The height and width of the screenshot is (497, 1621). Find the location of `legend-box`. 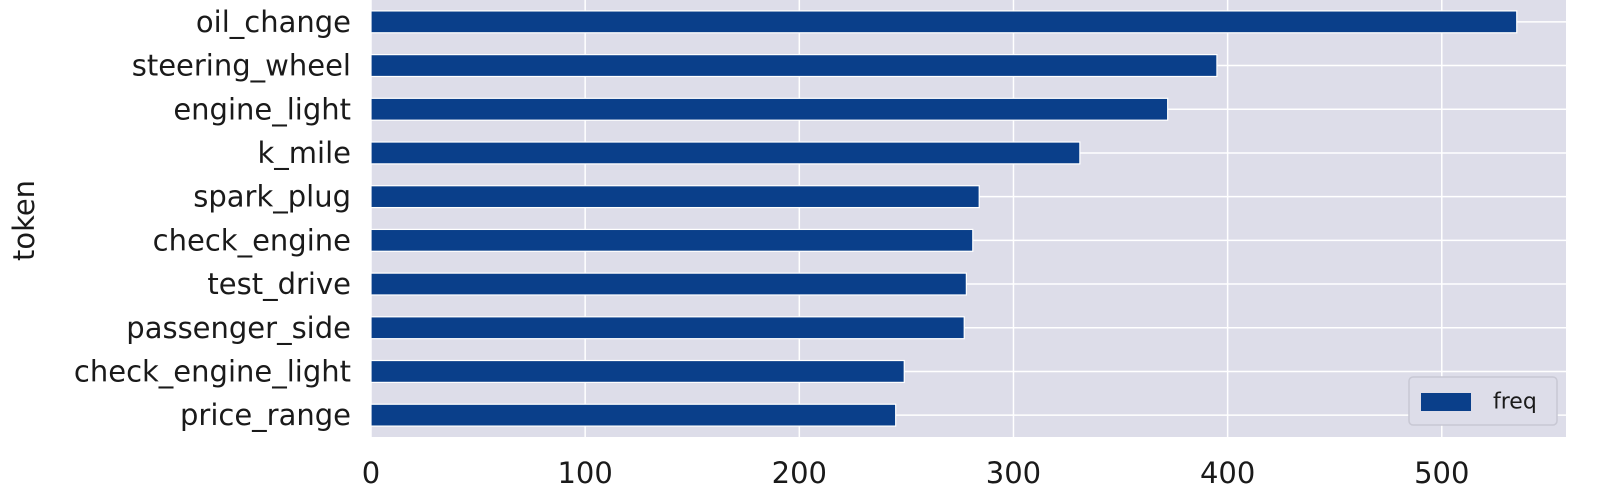

legend-box is located at coordinates (1483, 401).